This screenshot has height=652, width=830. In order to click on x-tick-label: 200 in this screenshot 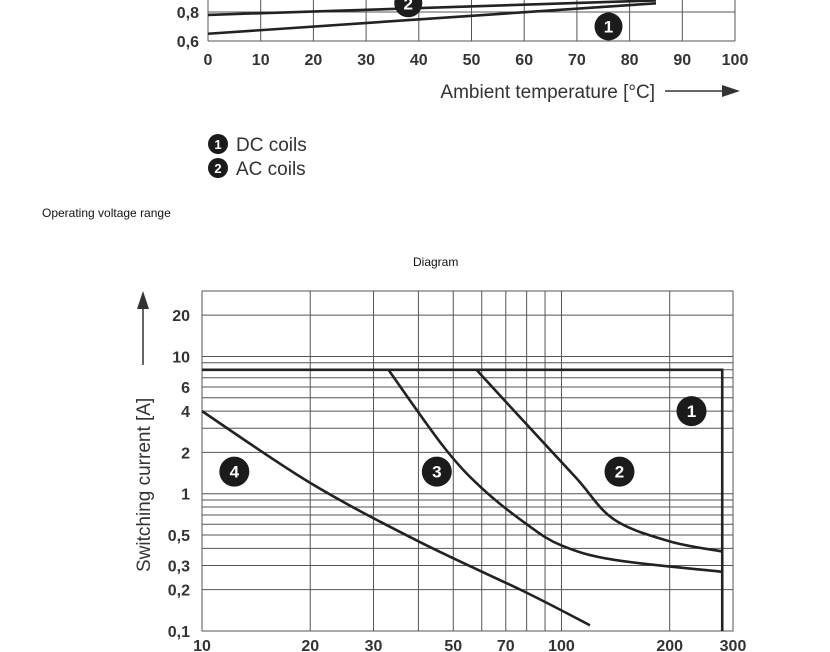, I will do `click(669, 645)`.